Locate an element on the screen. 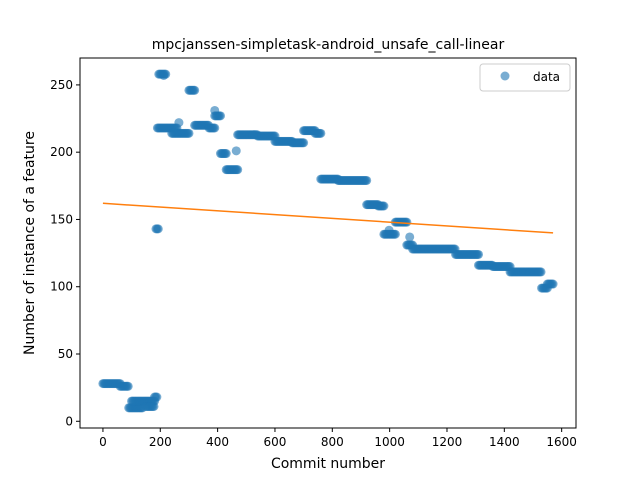 The image size is (640, 480). legend-marker is located at coordinates (505, 76).